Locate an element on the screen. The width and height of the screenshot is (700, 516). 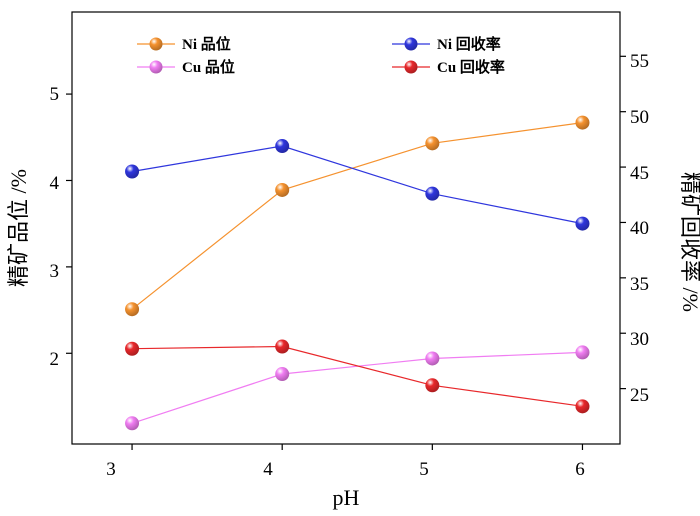
right-tick-label-50: 50 is located at coordinates (639, 117).